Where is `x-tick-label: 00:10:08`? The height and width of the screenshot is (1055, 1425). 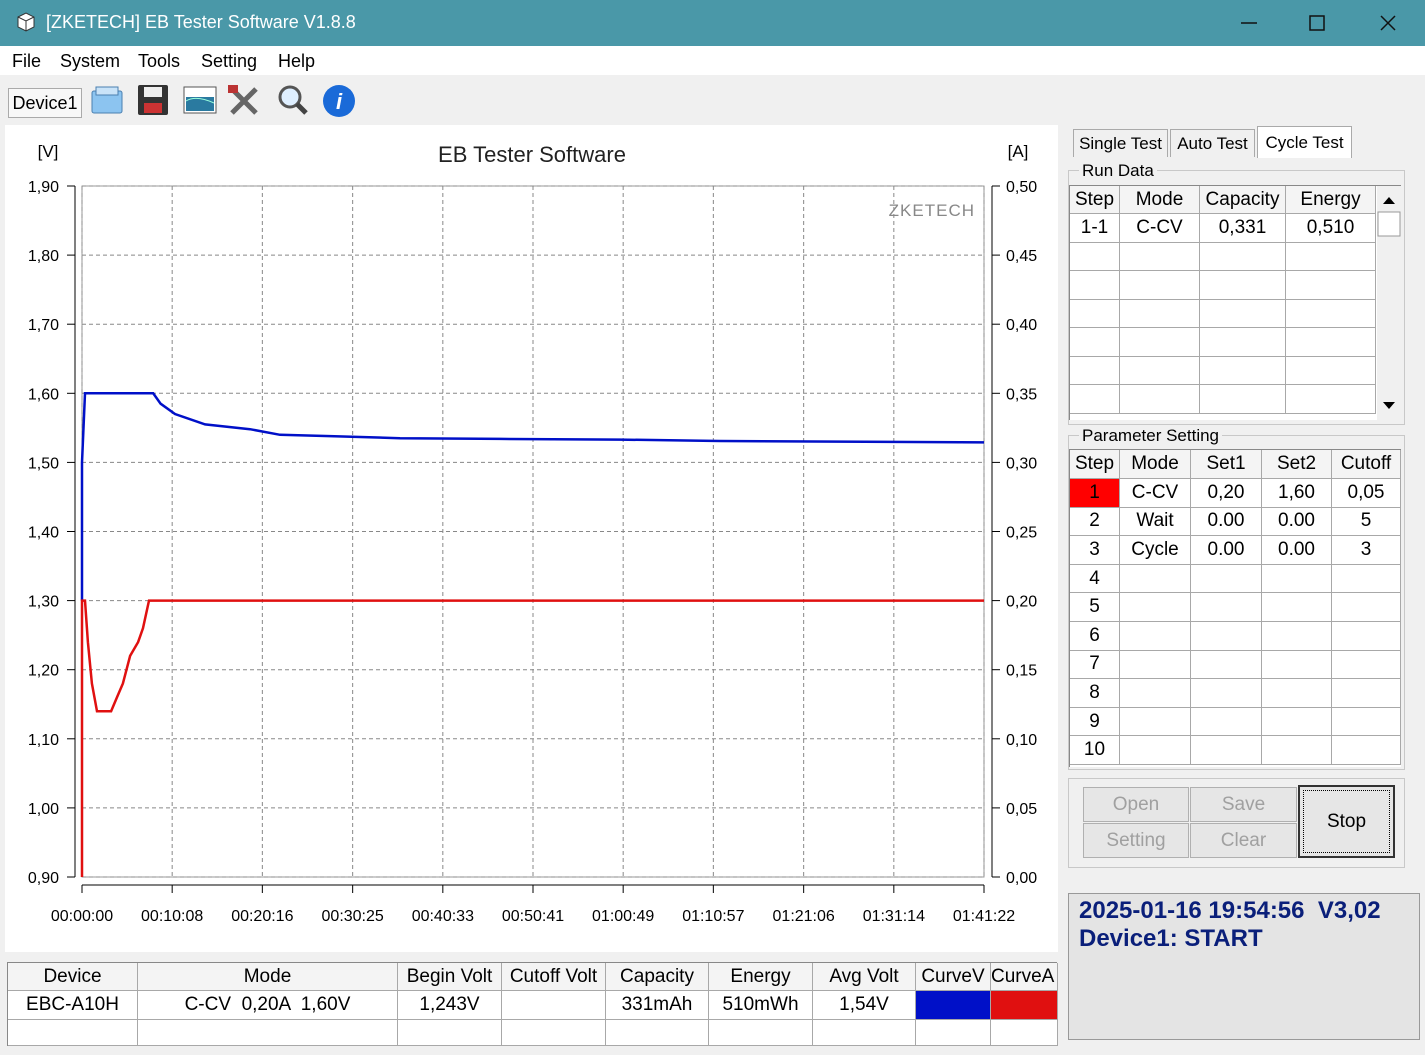 x-tick-label: 00:10:08 is located at coordinates (172, 916).